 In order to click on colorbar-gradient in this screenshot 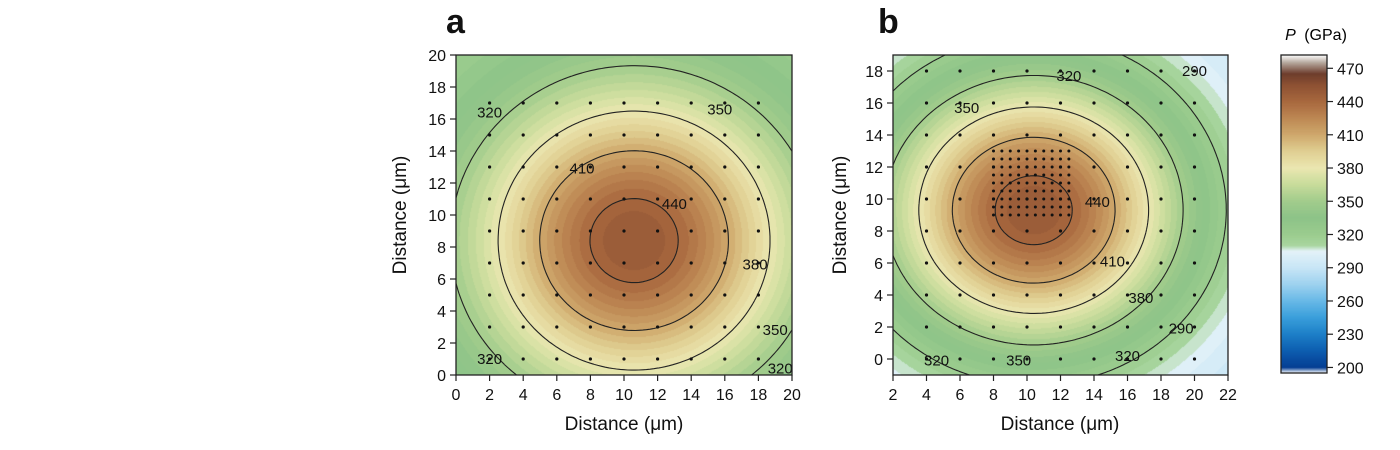, I will do `click(1304, 214)`.